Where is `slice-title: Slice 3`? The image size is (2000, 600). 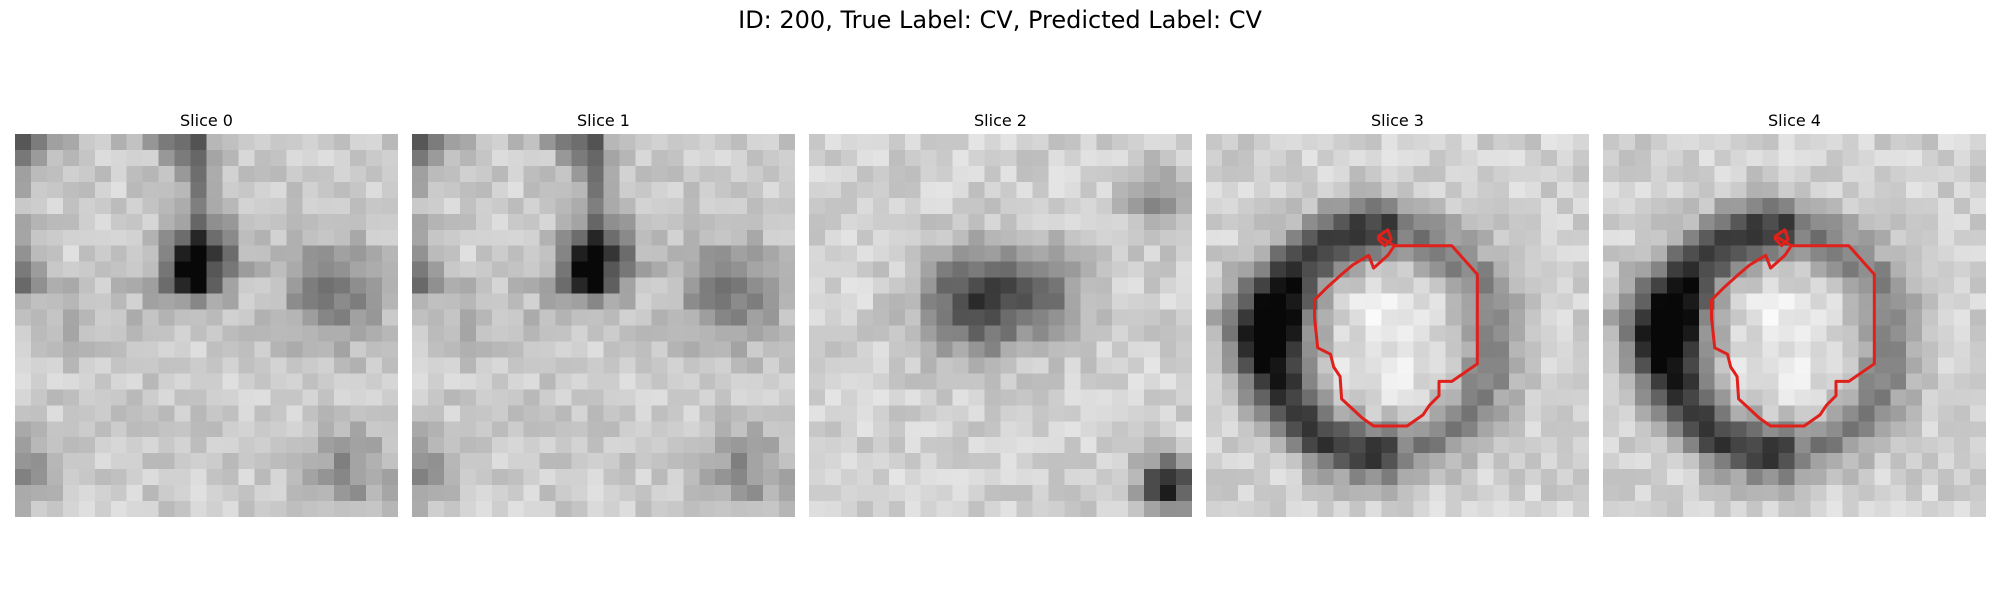
slice-title: Slice 3 is located at coordinates (1397, 120).